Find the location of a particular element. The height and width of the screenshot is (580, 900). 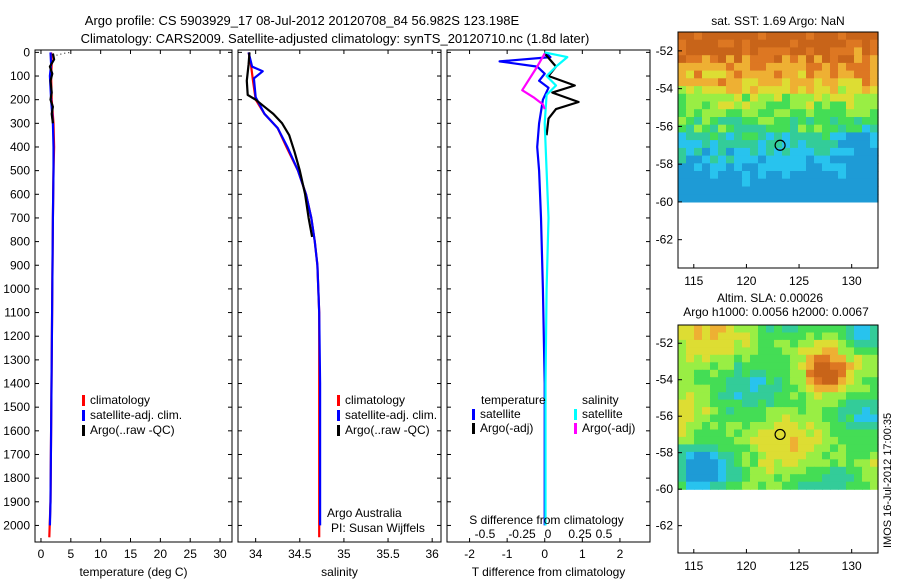

sla-map-ytick-label: -54 is located at coordinates (665, 380).